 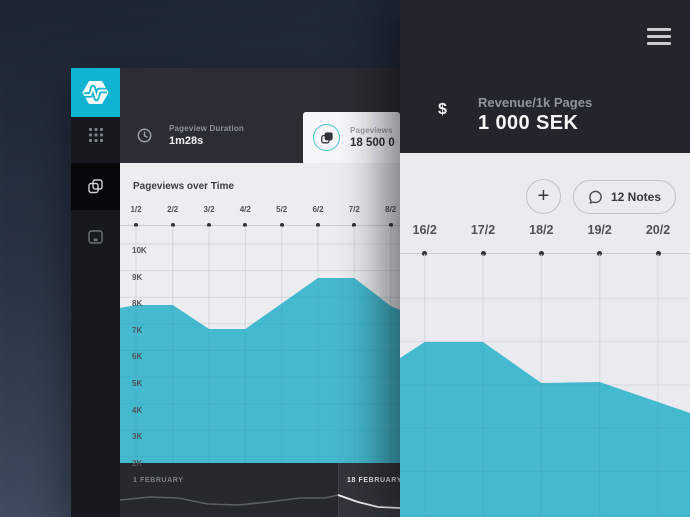 What do you see at coordinates (158, 480) in the screenshot?
I see `timeline-start-label: 1 FEBRUARY` at bounding box center [158, 480].